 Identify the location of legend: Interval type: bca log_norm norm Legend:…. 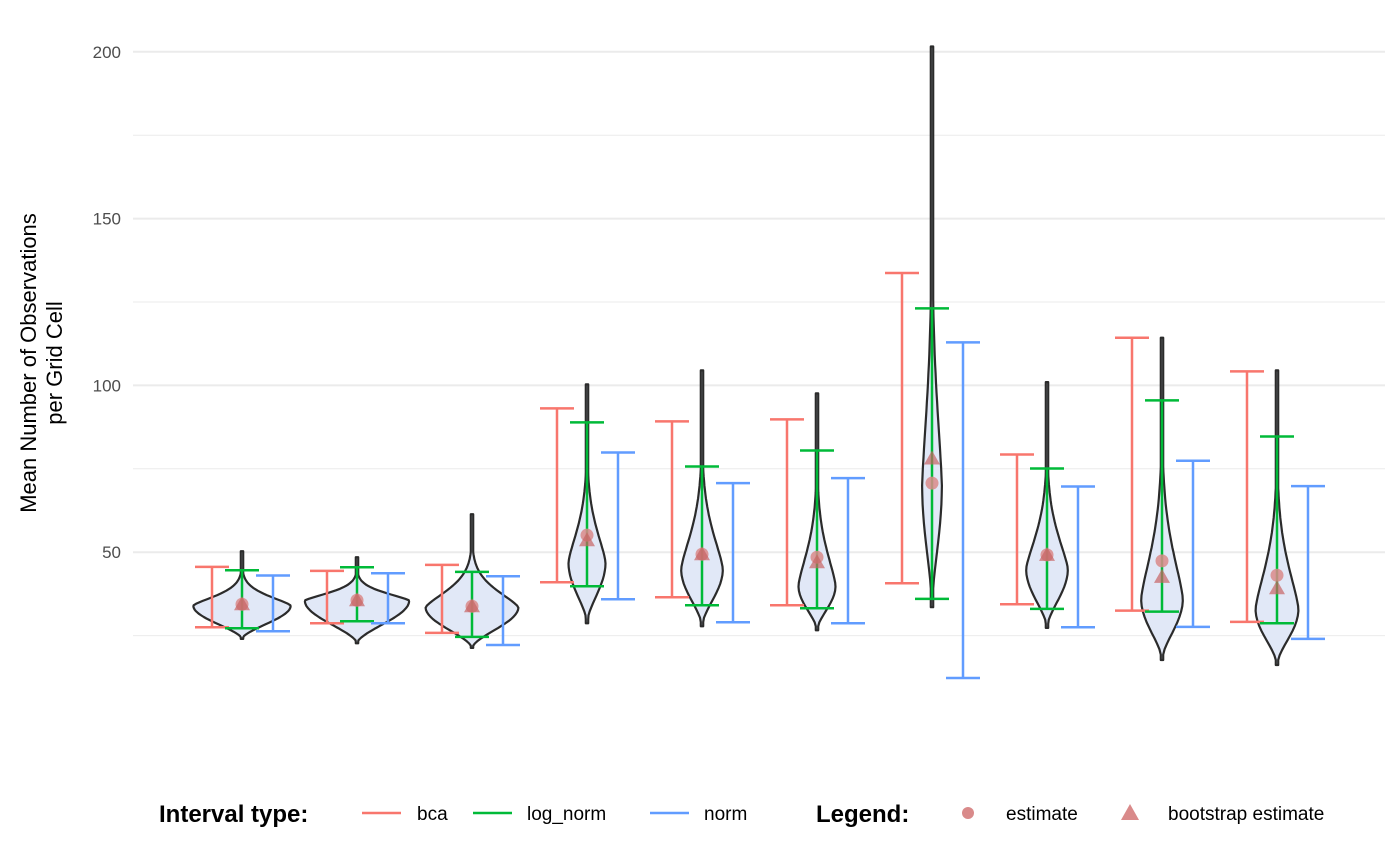
(741, 814).